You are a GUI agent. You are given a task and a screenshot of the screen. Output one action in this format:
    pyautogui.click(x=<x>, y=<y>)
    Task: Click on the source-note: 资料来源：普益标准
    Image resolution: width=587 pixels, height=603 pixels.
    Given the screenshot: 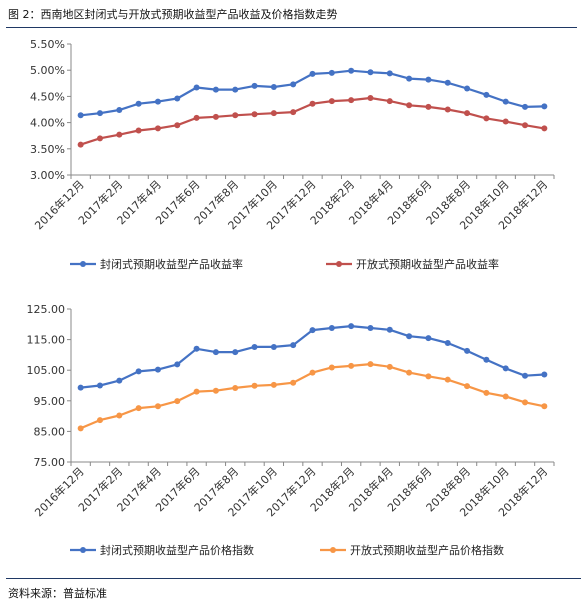 What is the action you would take?
    pyautogui.click(x=57, y=593)
    